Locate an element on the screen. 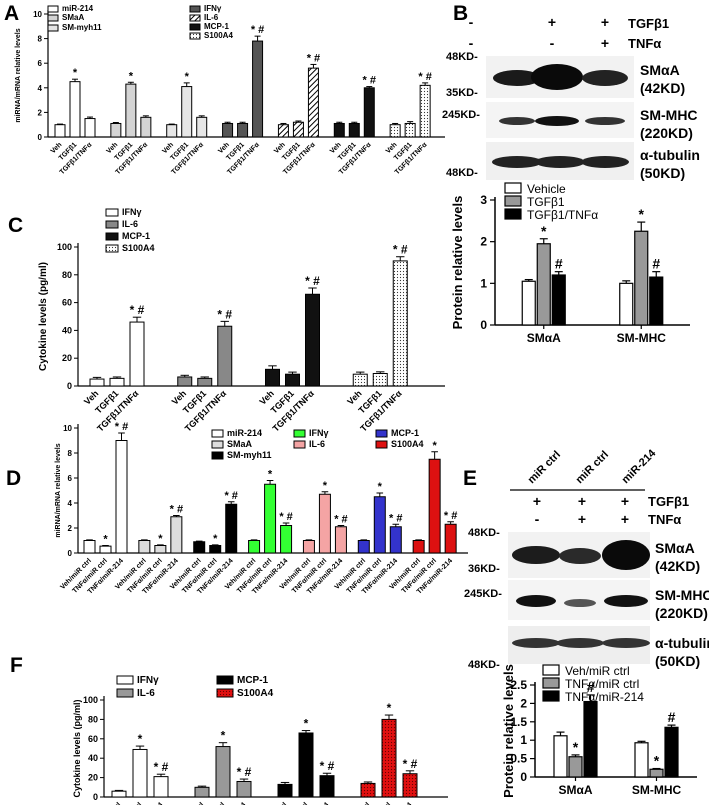 The height and width of the screenshot is (805, 709). legend-label: TGFβ1 is located at coordinates (546, 202).